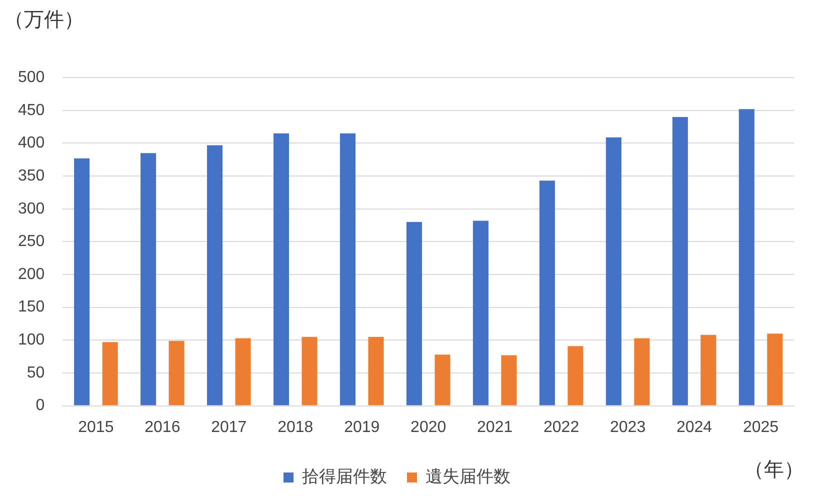 Image resolution: width=824 pixels, height=496 pixels. I want to click on y-tick-label: 350, so click(31, 175).